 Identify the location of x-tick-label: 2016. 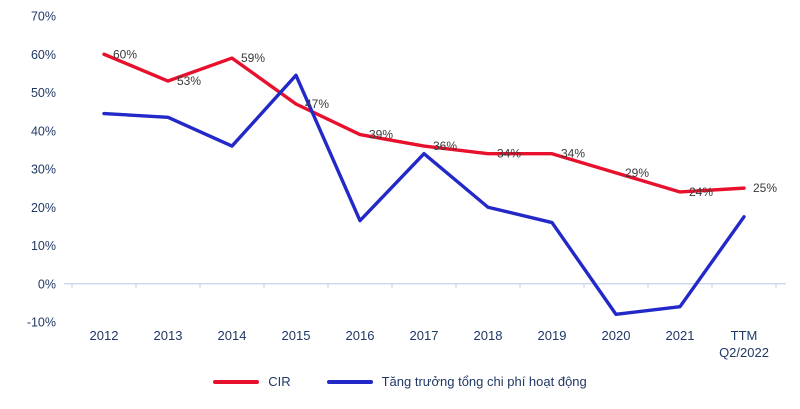
(360, 335).